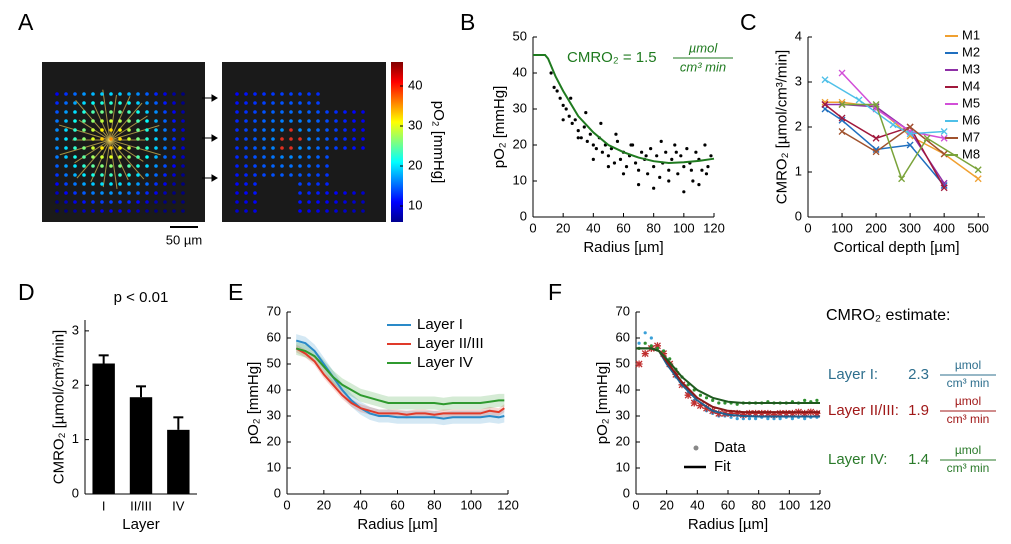  What do you see at coordinates (896, 247) in the screenshot?
I see `x-axis-label: Cortical depth [µm]` at bounding box center [896, 247].